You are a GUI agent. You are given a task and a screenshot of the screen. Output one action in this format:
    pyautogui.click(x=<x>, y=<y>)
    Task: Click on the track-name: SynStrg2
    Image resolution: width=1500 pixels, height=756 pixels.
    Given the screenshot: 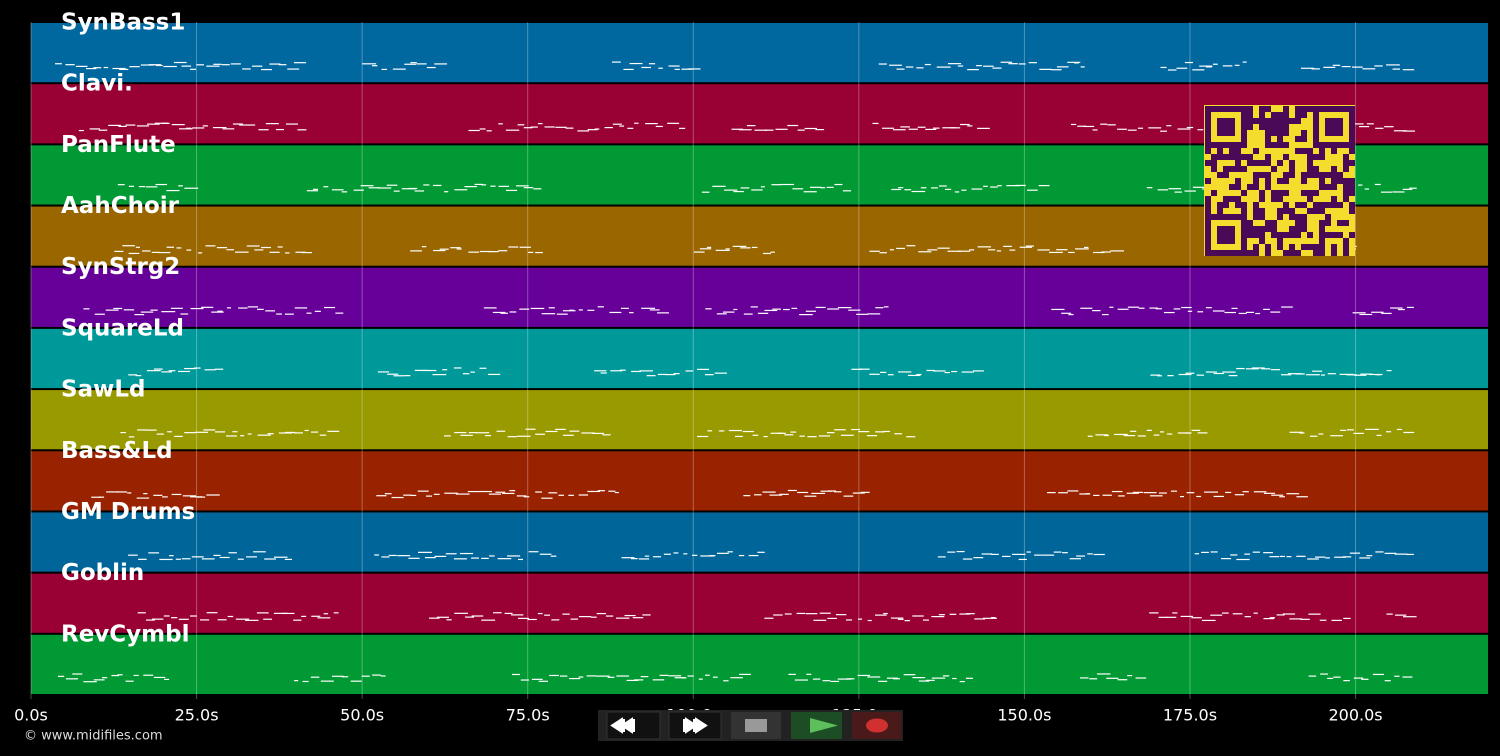 What is the action you would take?
    pyautogui.click(x=120, y=267)
    